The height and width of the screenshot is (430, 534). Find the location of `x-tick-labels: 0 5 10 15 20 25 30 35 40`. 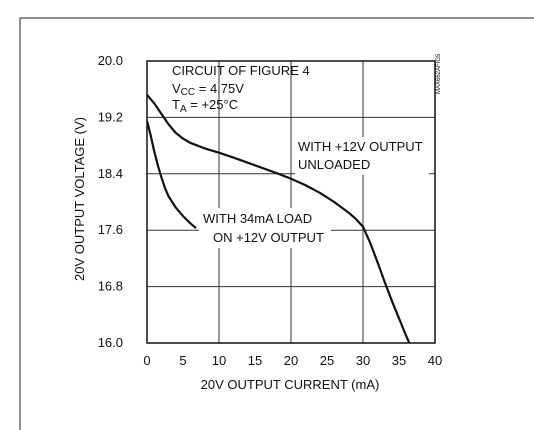

x-tick-labels: 0 5 10 15 20 25 30 35 40 is located at coordinates (292, 360).